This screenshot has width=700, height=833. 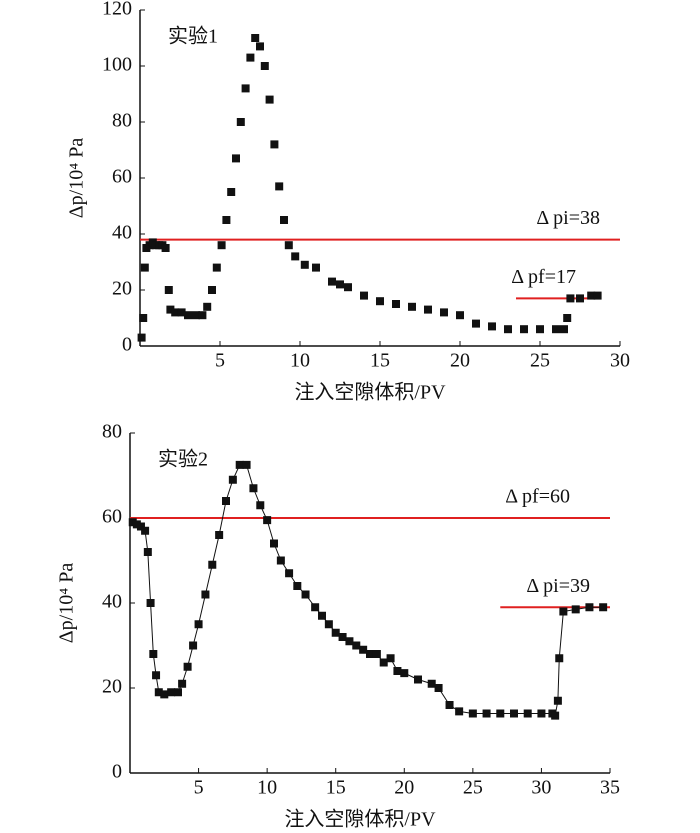 What do you see at coordinates (370, 392) in the screenshot?
I see `x-axis-label: 注入空隙体积/PV` at bounding box center [370, 392].